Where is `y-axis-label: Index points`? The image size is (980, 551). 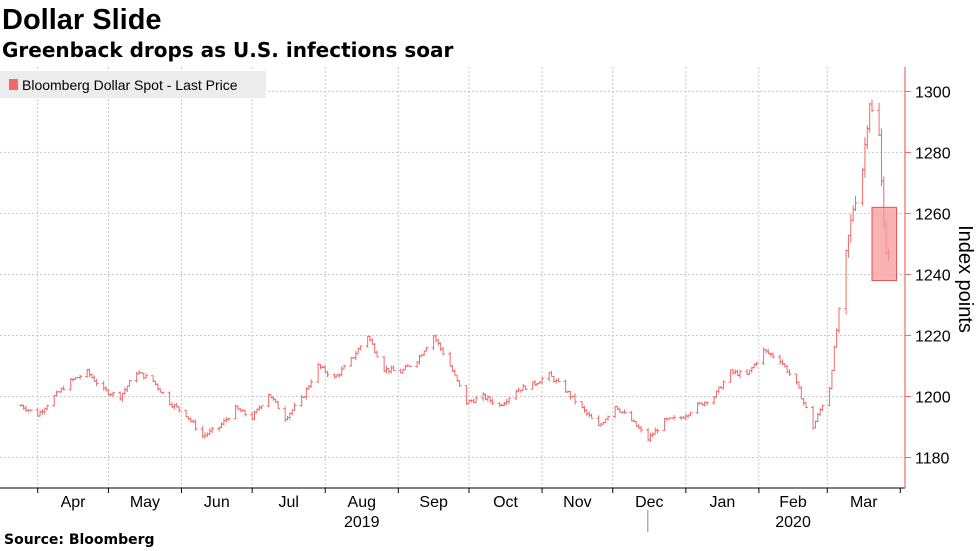
y-axis-label: Index points is located at coordinates (965, 279).